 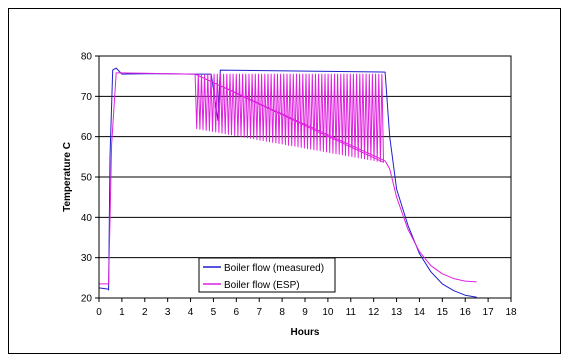 What do you see at coordinates (274, 268) in the screenshot?
I see `legend-label-measured: Boiler flow (measured)` at bounding box center [274, 268].